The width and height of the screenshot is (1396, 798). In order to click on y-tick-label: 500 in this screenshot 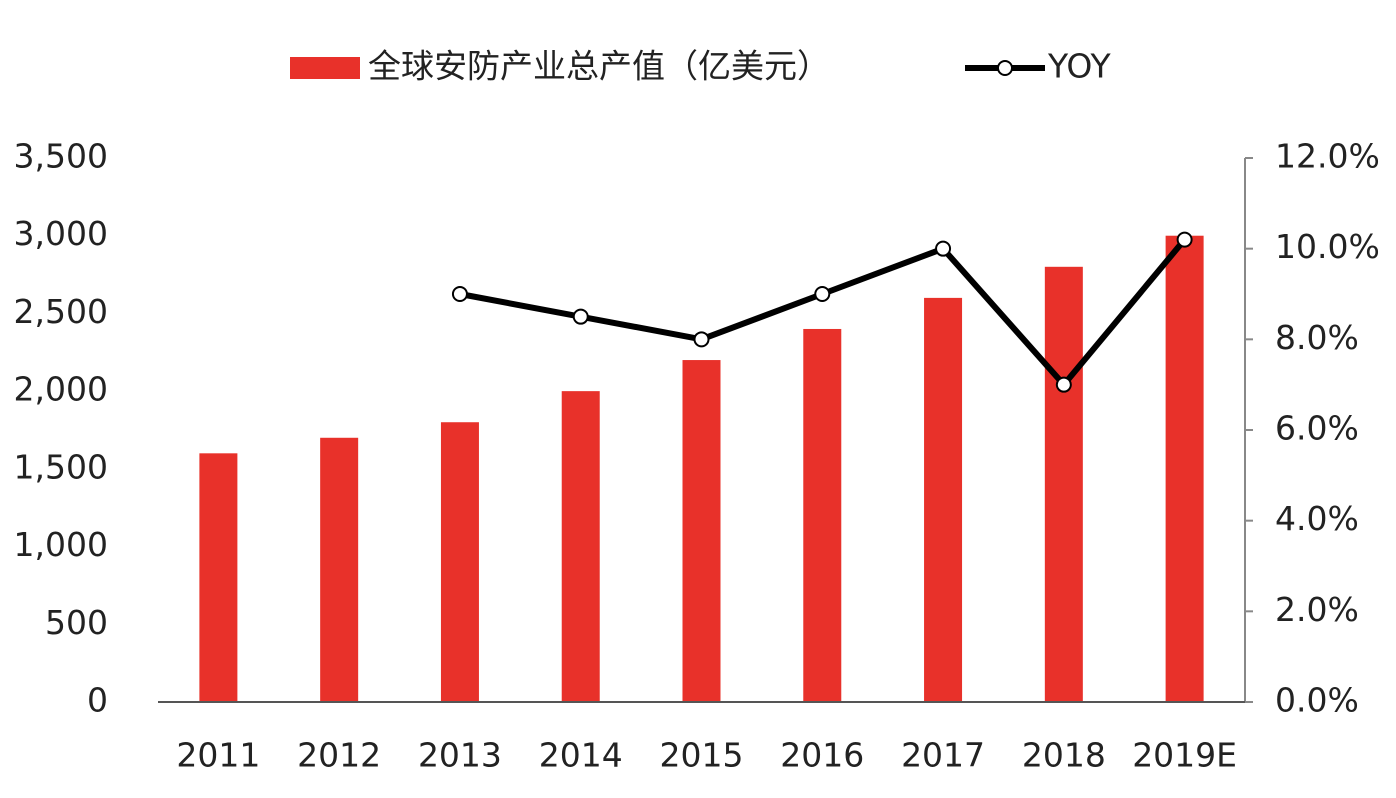, I will do `click(76, 622)`.